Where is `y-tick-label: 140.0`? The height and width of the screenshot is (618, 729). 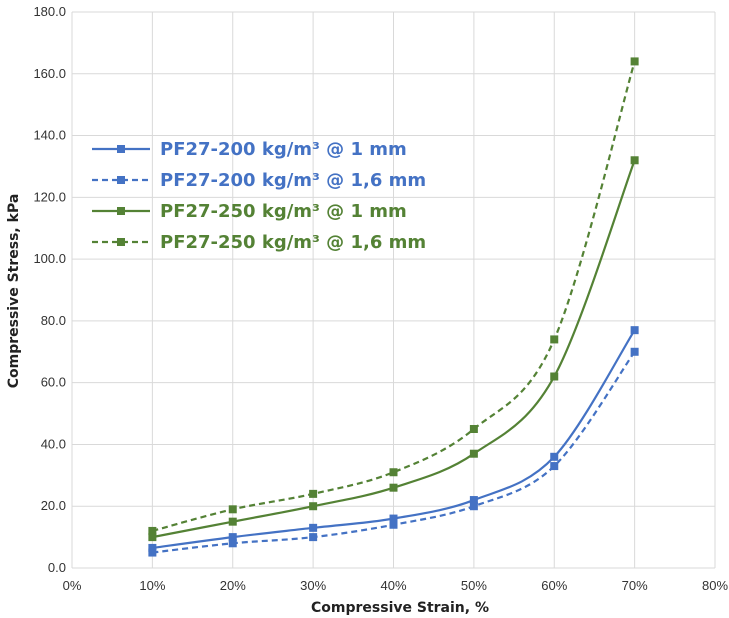
y-tick-label: 140.0 is located at coordinates (49, 135).